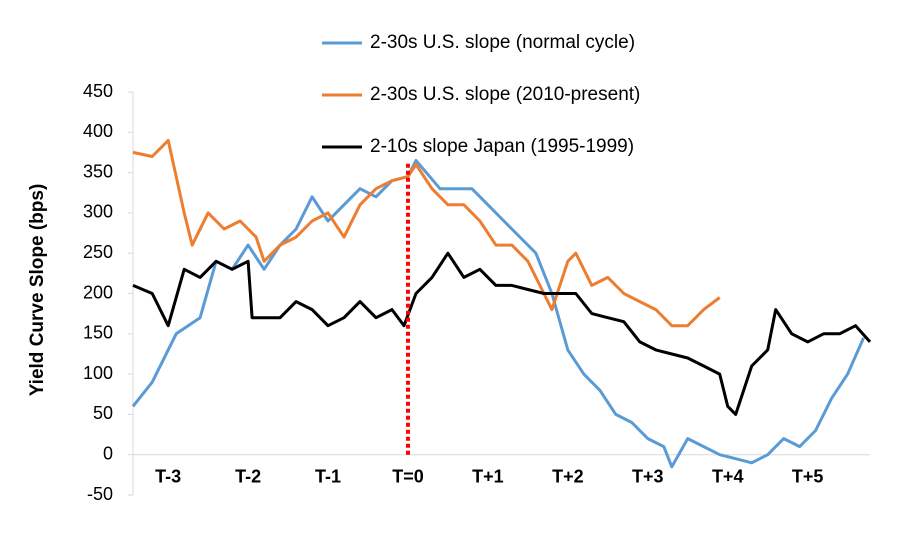 The height and width of the screenshot is (541, 922). Describe the element at coordinates (98, 171) in the screenshot. I see `y-tick-label: 350` at that location.